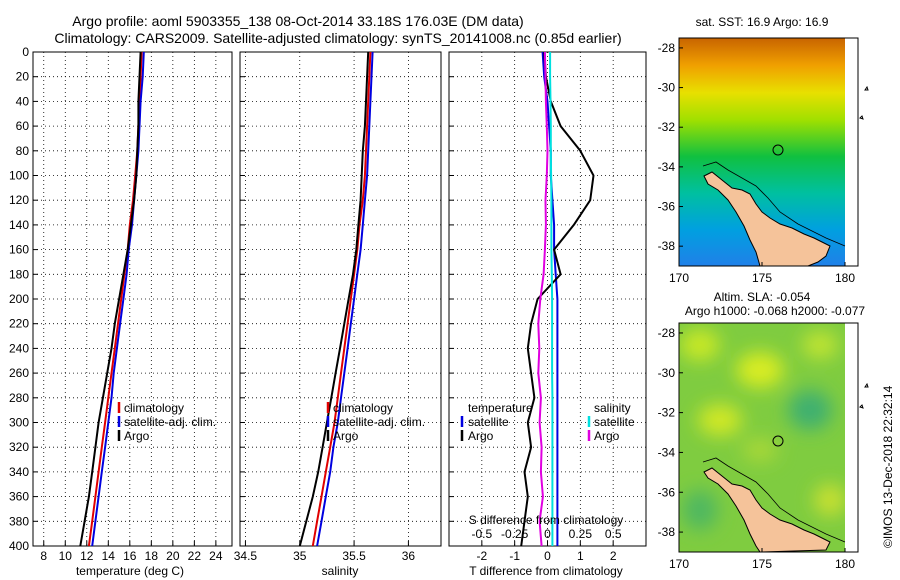 Image resolution: width=900 pixels, height=580 pixels. What do you see at coordinates (607, 436) in the screenshot?
I see `legend-s-argo-label: Argo` at bounding box center [607, 436].